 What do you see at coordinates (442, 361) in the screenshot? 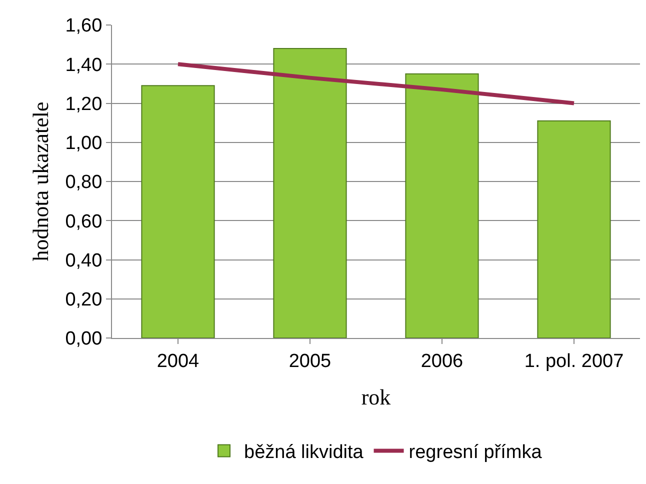
I see `x-tick-label: 2006` at bounding box center [442, 361].